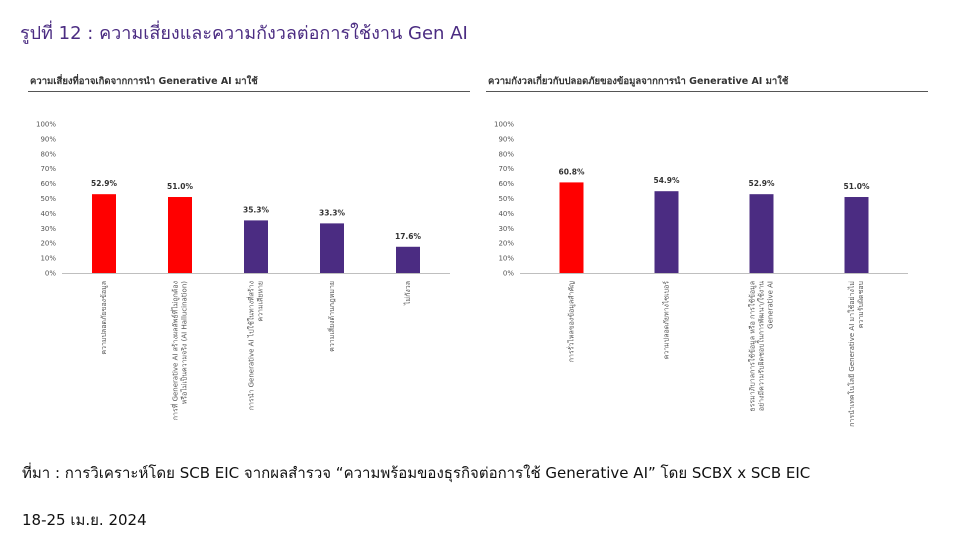  What do you see at coordinates (571, 321) in the screenshot?
I see `category-label: การรั่วไหลของข้อมูลสำคัญ` at bounding box center [571, 321].